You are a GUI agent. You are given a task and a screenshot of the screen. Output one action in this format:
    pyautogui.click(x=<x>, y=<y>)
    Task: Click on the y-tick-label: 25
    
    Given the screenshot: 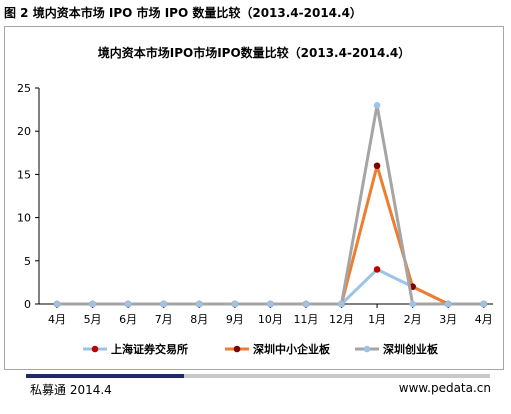 What is the action you would take?
    pyautogui.click(x=24, y=88)
    